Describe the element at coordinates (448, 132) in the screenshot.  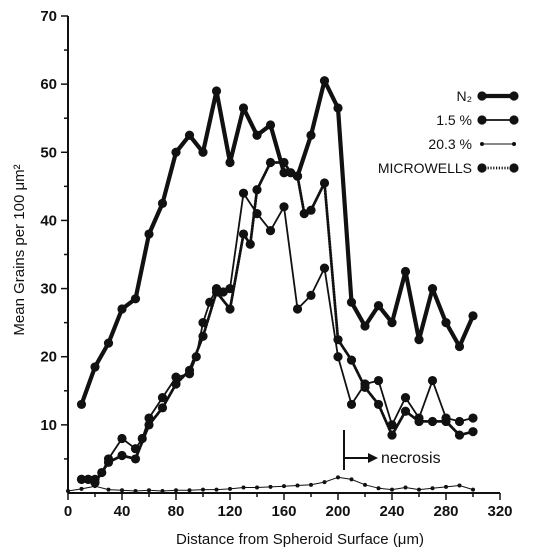
I see `legend: N₂ 1.5 % 20.3 % MICROWELLS` at that location.